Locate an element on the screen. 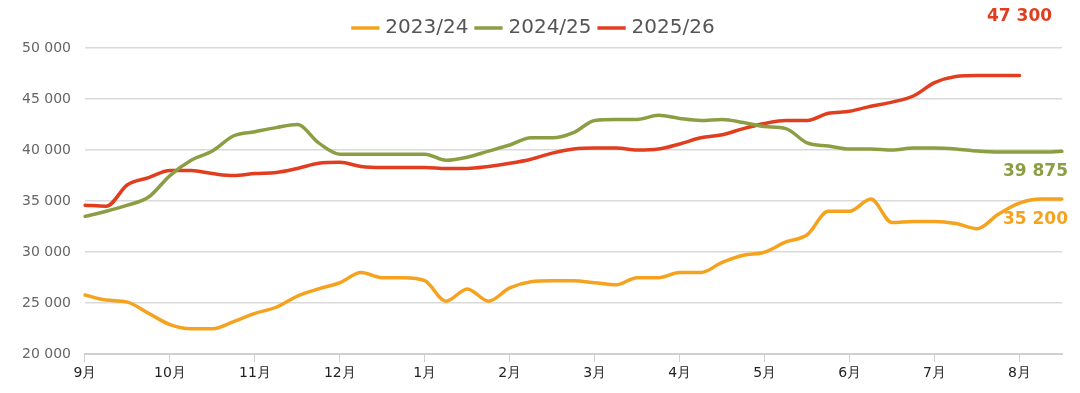  x-tick-label: 9月 is located at coordinates (85, 372).